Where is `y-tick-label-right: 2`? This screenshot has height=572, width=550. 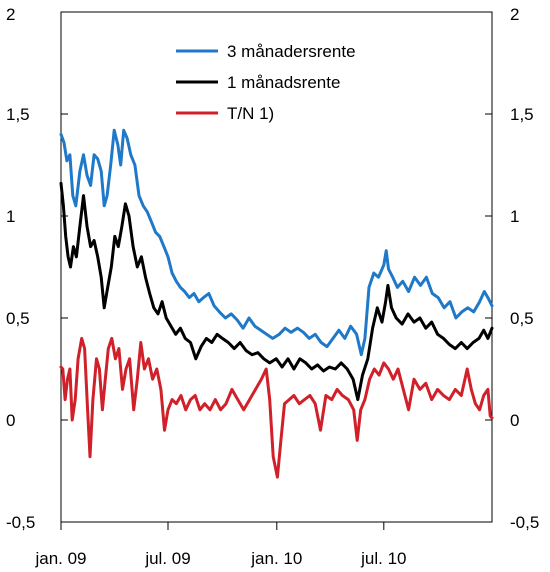
y-tick-label-right: 2 is located at coordinates (514, 14).